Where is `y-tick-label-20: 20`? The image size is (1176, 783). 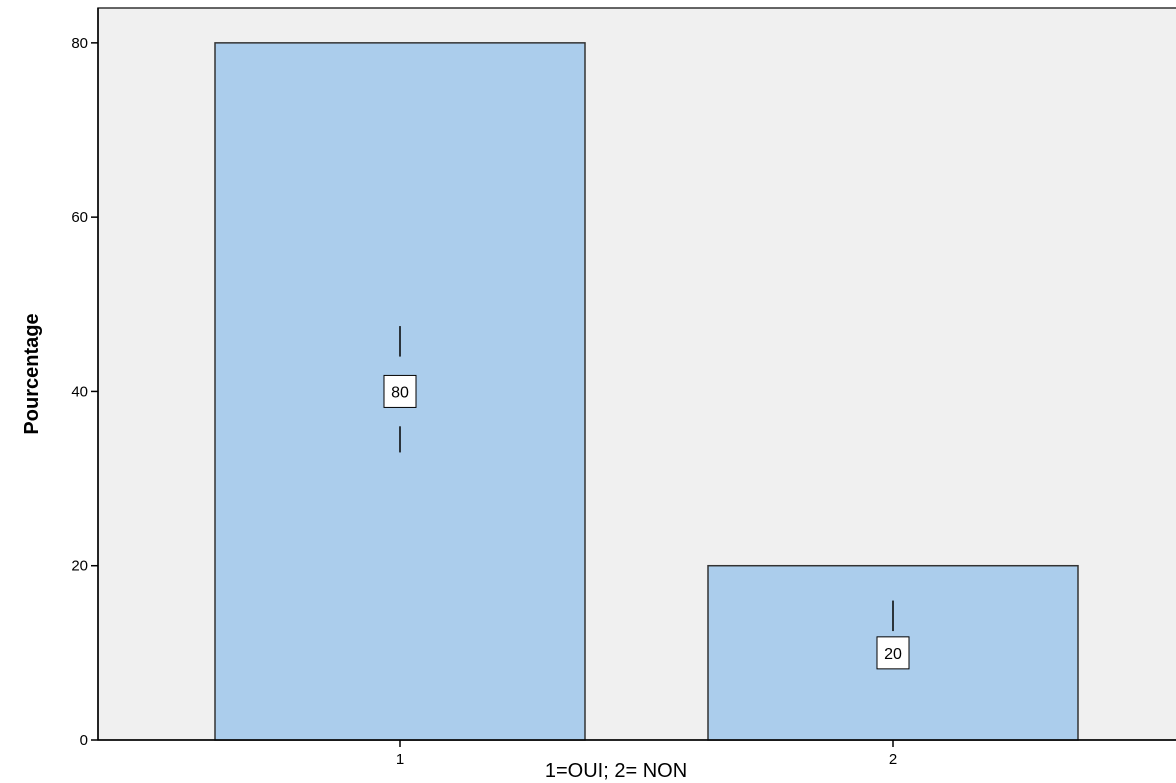
y-tick-label-20: 20 is located at coordinates (79, 566).